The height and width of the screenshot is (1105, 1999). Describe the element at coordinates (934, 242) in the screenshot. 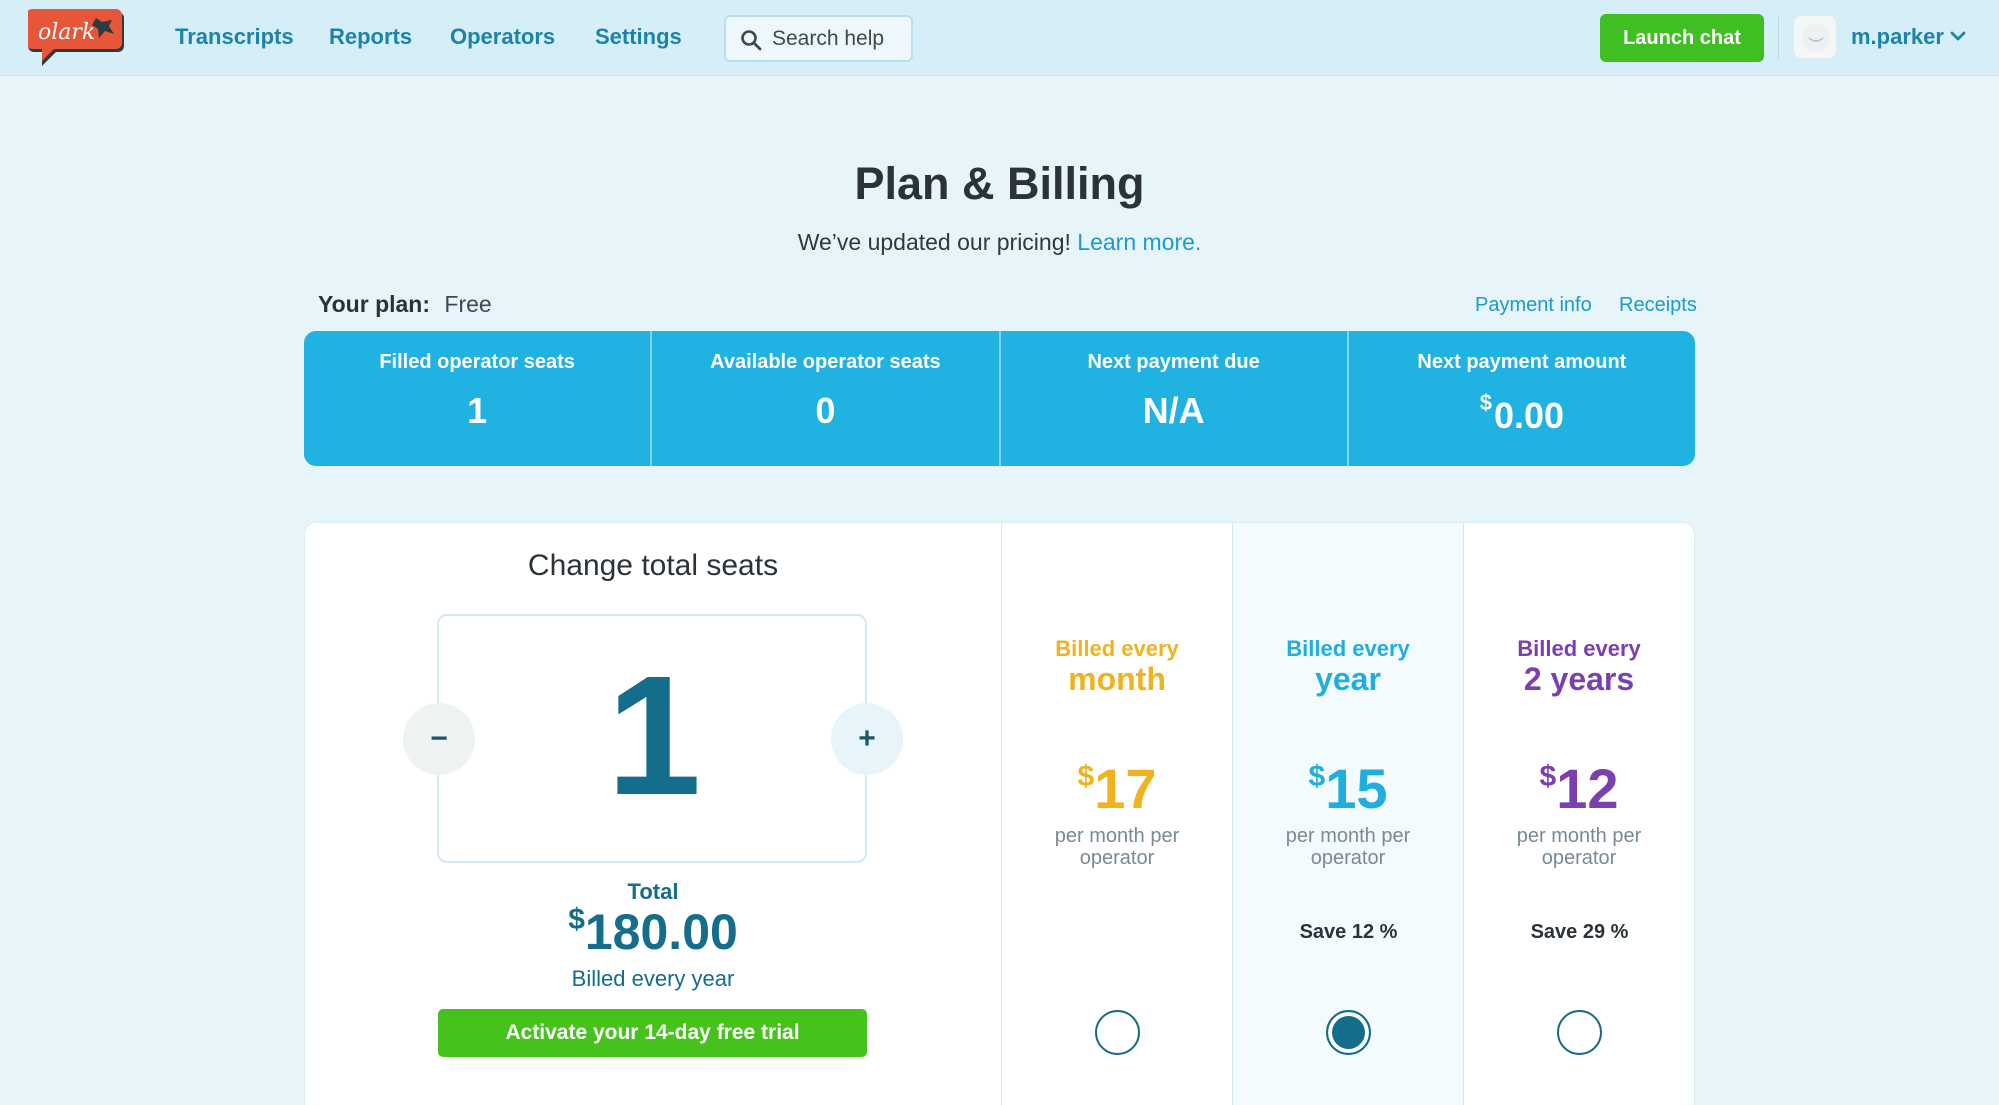

I see `pricing-notice-text: We’ve updated our pricing!` at that location.